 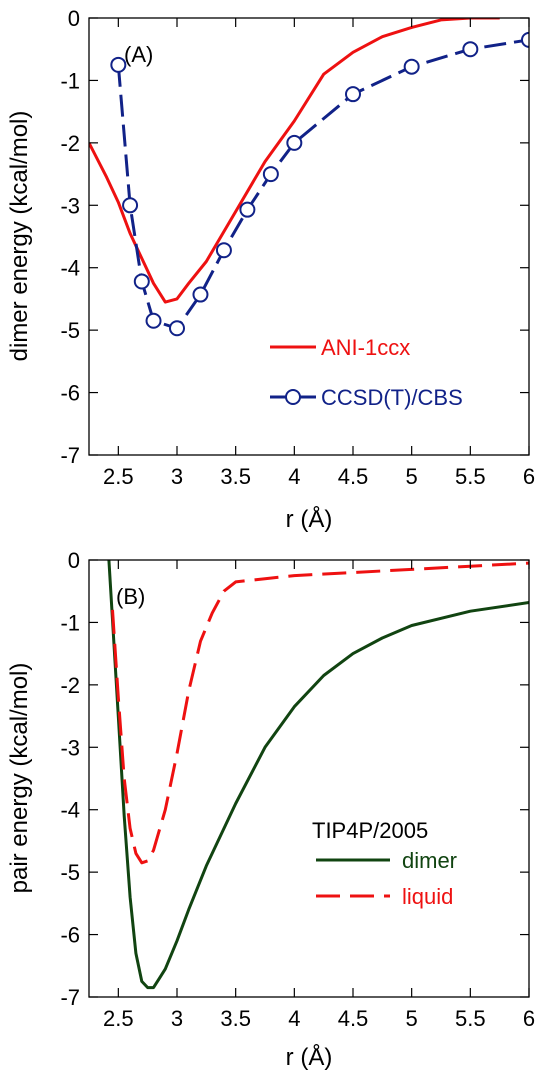 I want to click on panel-b-xtick-label: 4, so click(x=294, y=1018).